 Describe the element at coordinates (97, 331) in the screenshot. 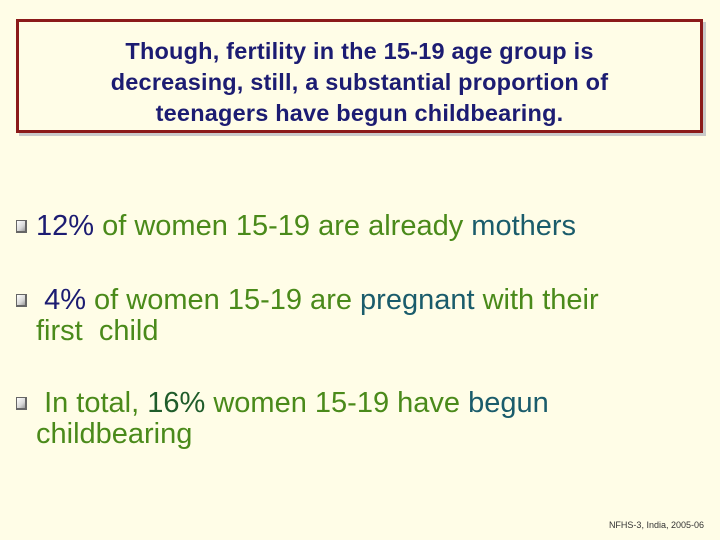

I see `bullet-2-line2: first child` at that location.